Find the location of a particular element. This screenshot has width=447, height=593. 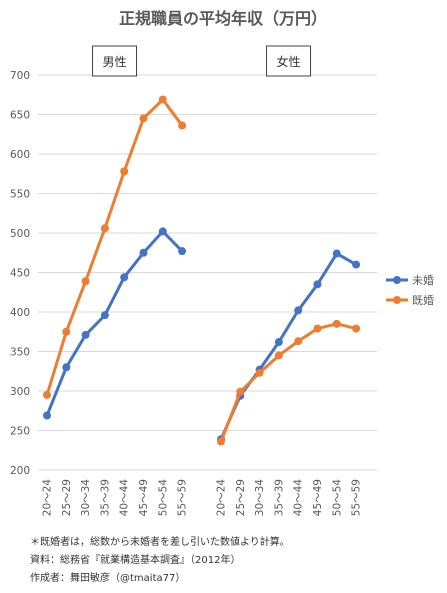

y-tick-label: 500 is located at coordinates (20, 234).